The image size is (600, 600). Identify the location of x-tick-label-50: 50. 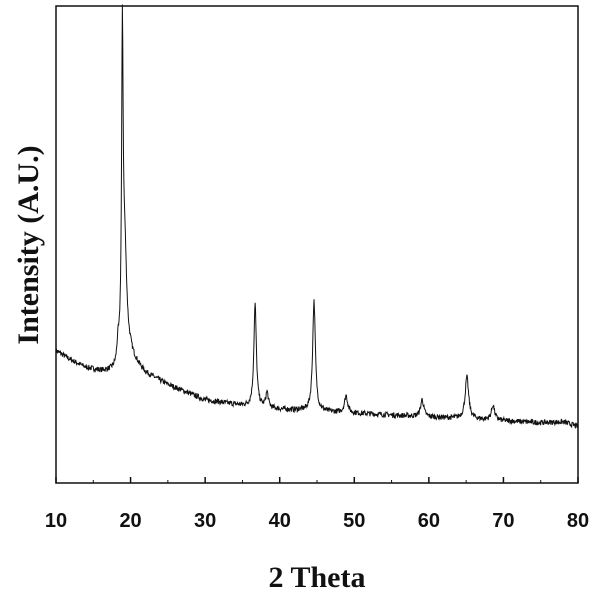
(354, 521).